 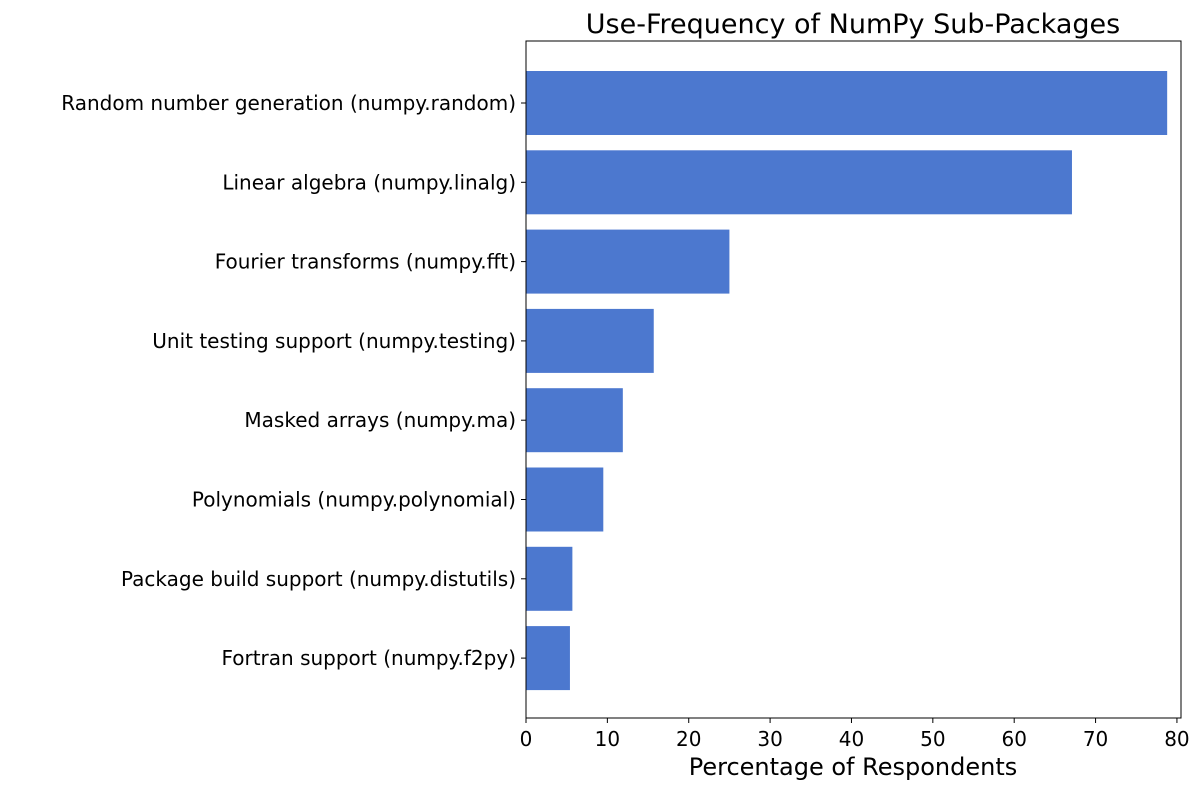 I want to click on x-tick-label-6: 60, so click(x=1013, y=739).